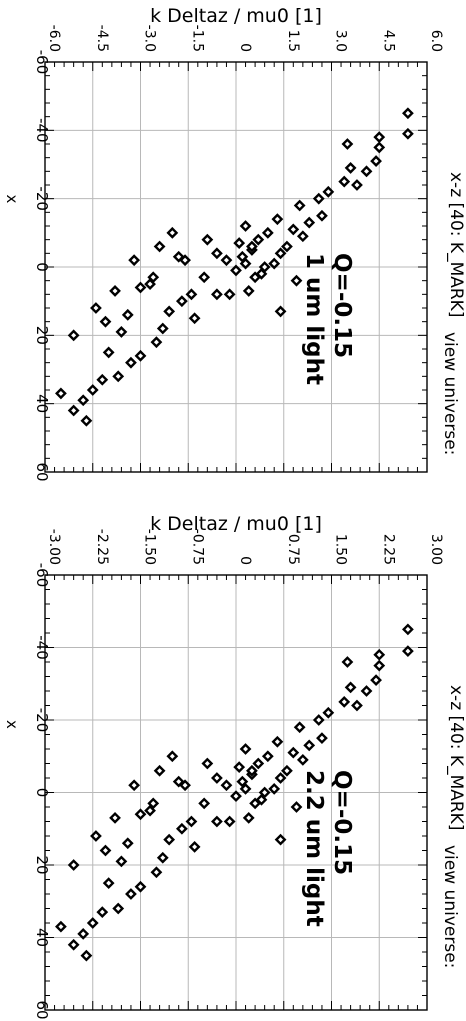 Image resolution: width=466 pixels, height=1021 pixels. Describe the element at coordinates (12, 199) in the screenshot. I see `x-axis-title: x` at that location.